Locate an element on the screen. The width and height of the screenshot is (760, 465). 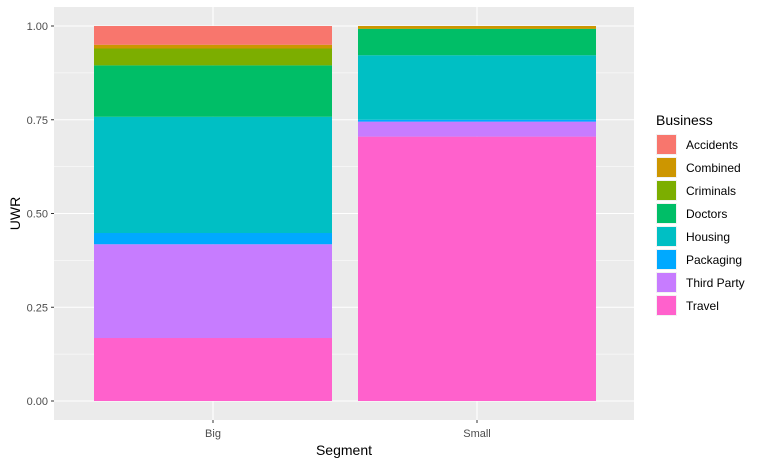
legend-label-travel: Travel is located at coordinates (702, 306).